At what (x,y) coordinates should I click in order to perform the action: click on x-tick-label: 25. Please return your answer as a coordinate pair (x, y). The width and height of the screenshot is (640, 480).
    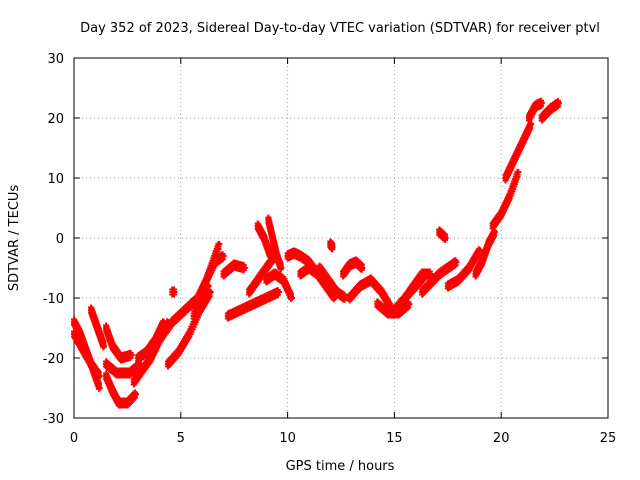
    Looking at the image, I should click on (608, 438).